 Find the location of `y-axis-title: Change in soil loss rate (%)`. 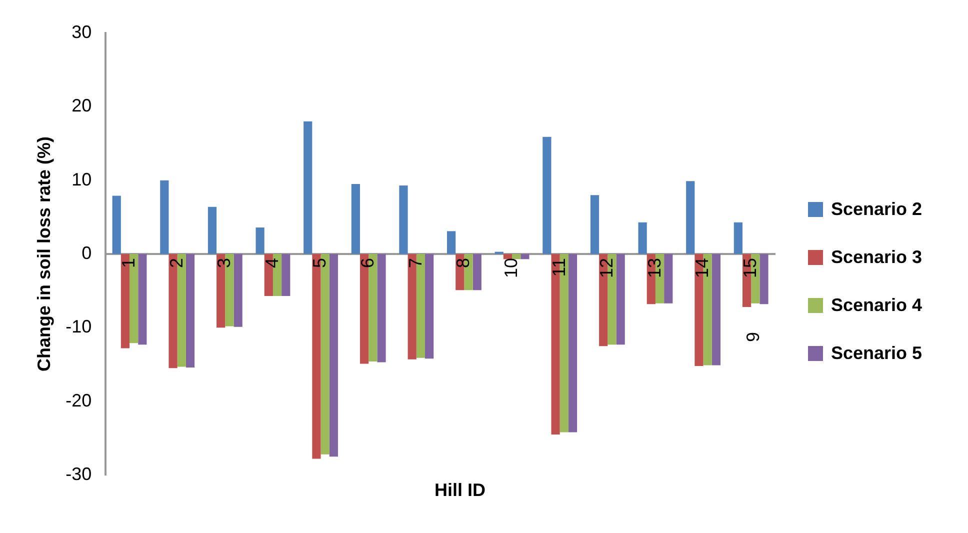

y-axis-title: Change in soil loss rate (%) is located at coordinates (44, 254).